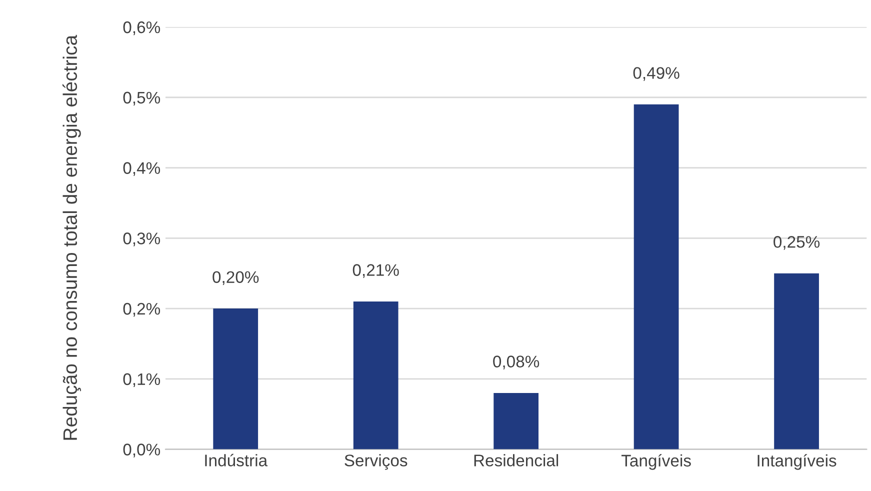 The image size is (871, 491). I want to click on x-tick-label: Indústria, so click(236, 460).